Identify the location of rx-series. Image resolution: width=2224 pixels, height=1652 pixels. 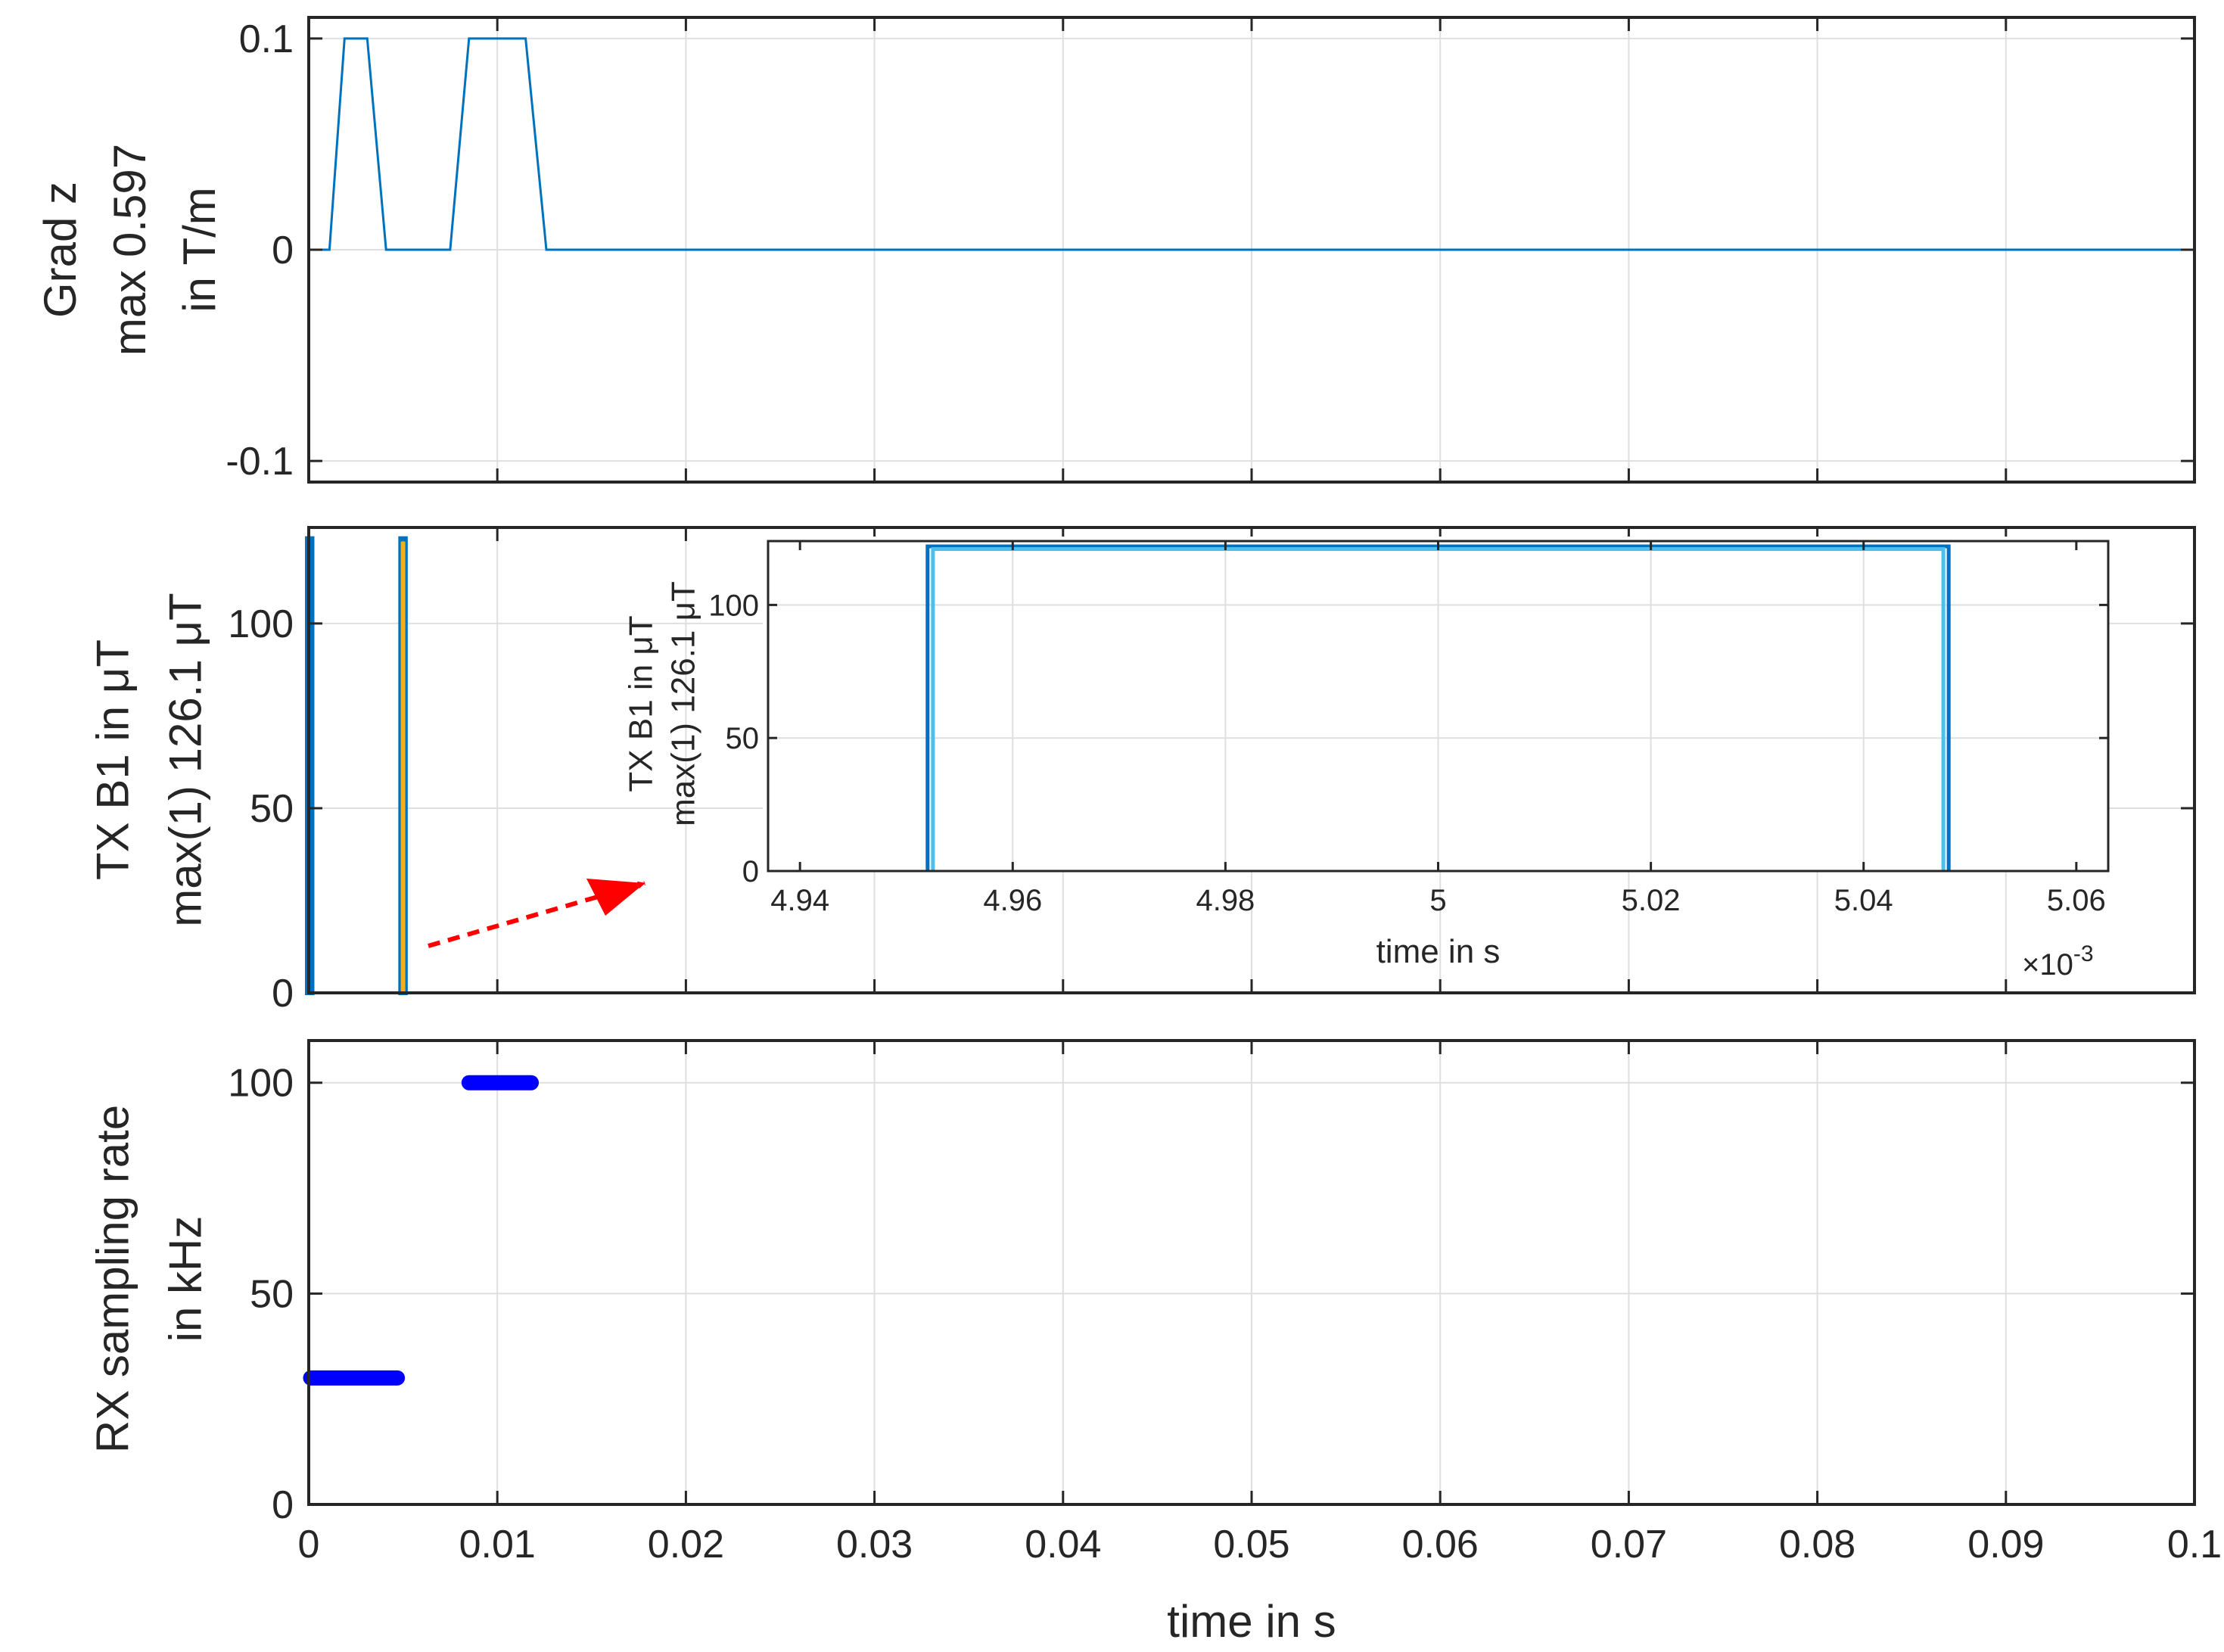
(421, 1230).